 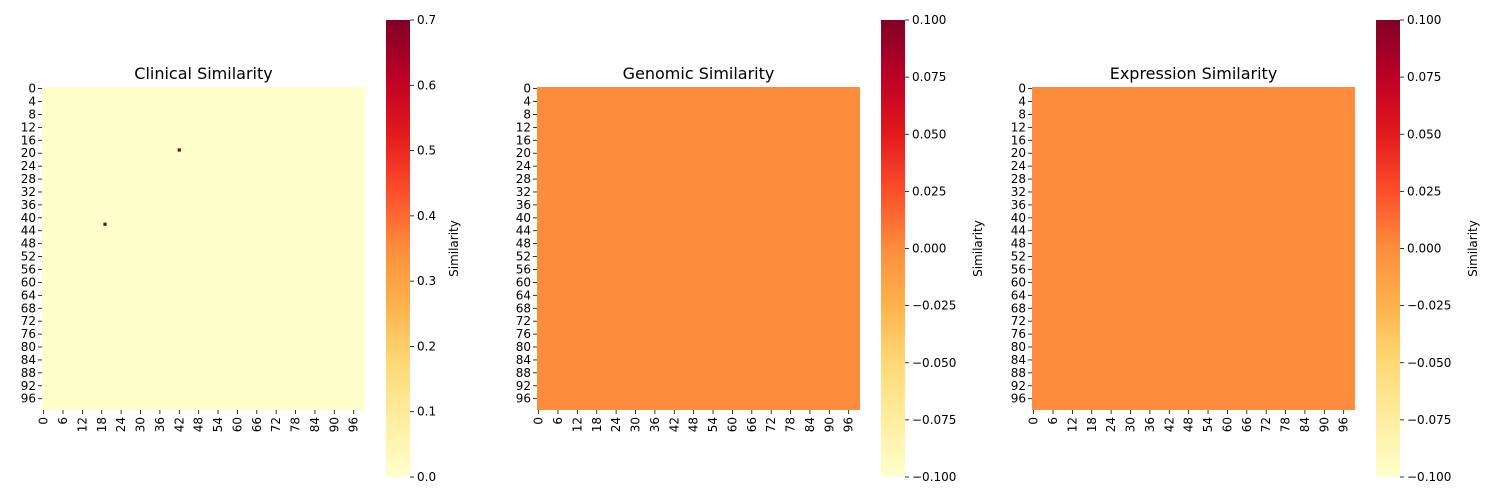 What do you see at coordinates (28, 257) in the screenshot?
I see `y-tick-label: 52` at bounding box center [28, 257].